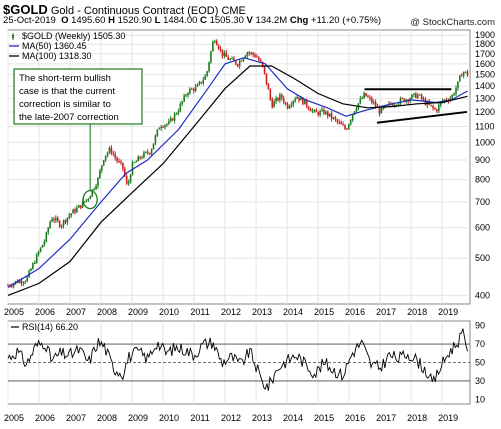 The width and height of the screenshot is (501, 429). I want to click on price-y-tick-label: 800, so click(482, 180).